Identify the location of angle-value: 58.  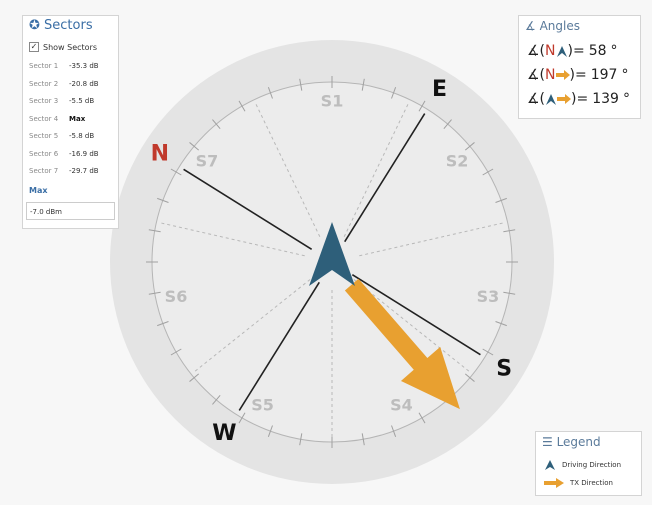
(597, 51).